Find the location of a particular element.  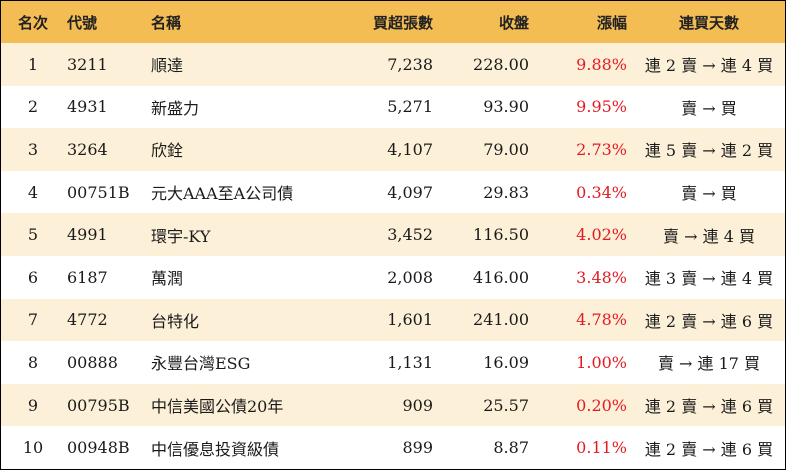

cell-code: 4931 is located at coordinates (87, 107).